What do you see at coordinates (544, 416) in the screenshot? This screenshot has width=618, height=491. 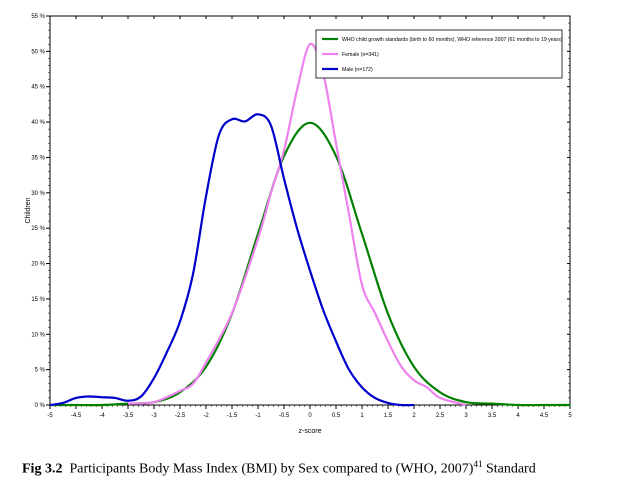 I see `x-tick-label: 4.5` at bounding box center [544, 416].